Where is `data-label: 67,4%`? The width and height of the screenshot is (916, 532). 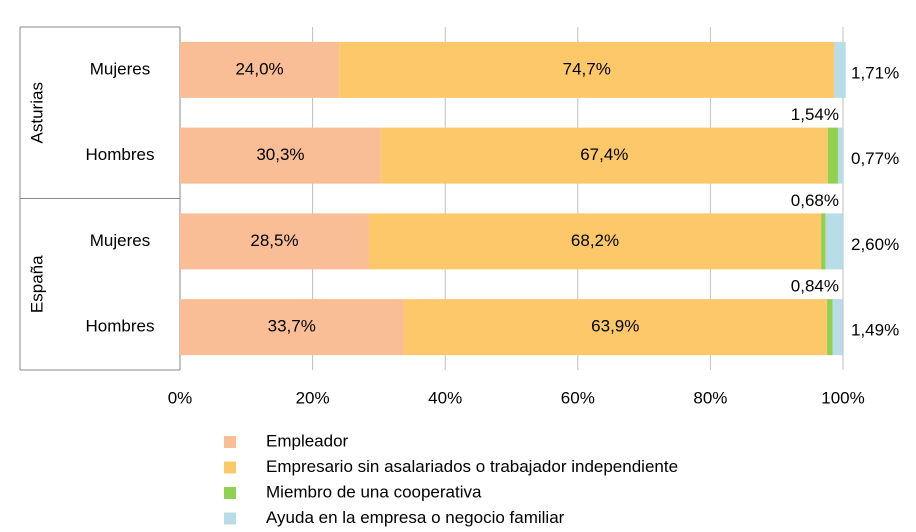
data-label: 67,4% is located at coordinates (604, 154).